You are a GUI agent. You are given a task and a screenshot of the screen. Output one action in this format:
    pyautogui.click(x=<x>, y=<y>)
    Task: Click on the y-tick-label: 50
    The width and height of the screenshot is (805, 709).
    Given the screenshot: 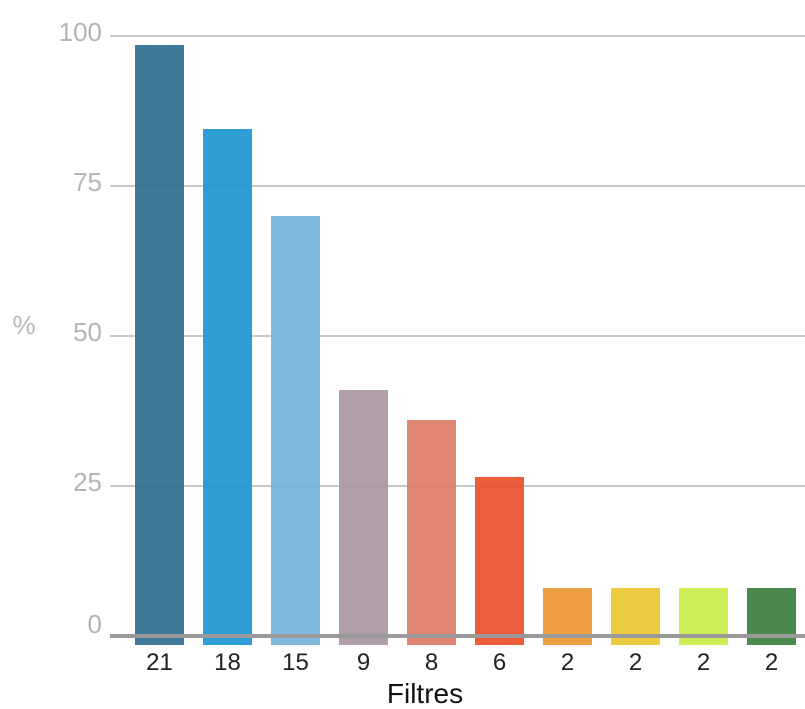 What is the action you would take?
    pyautogui.click(x=87, y=332)
    